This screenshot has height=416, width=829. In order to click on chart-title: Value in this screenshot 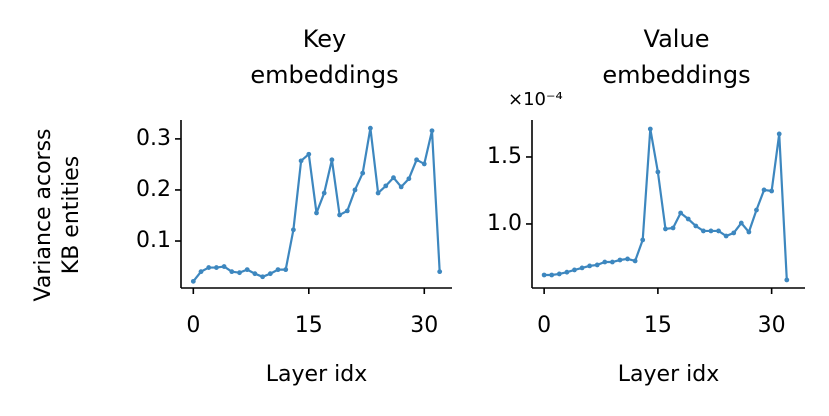, I will do `click(677, 39)`.